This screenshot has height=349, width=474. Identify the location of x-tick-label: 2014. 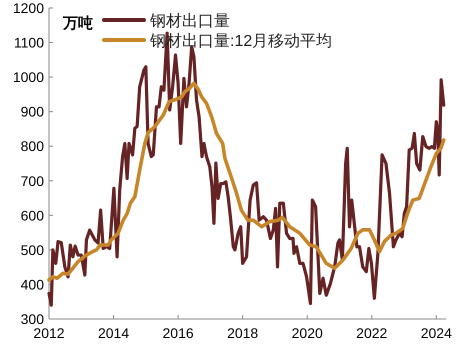
(114, 333).